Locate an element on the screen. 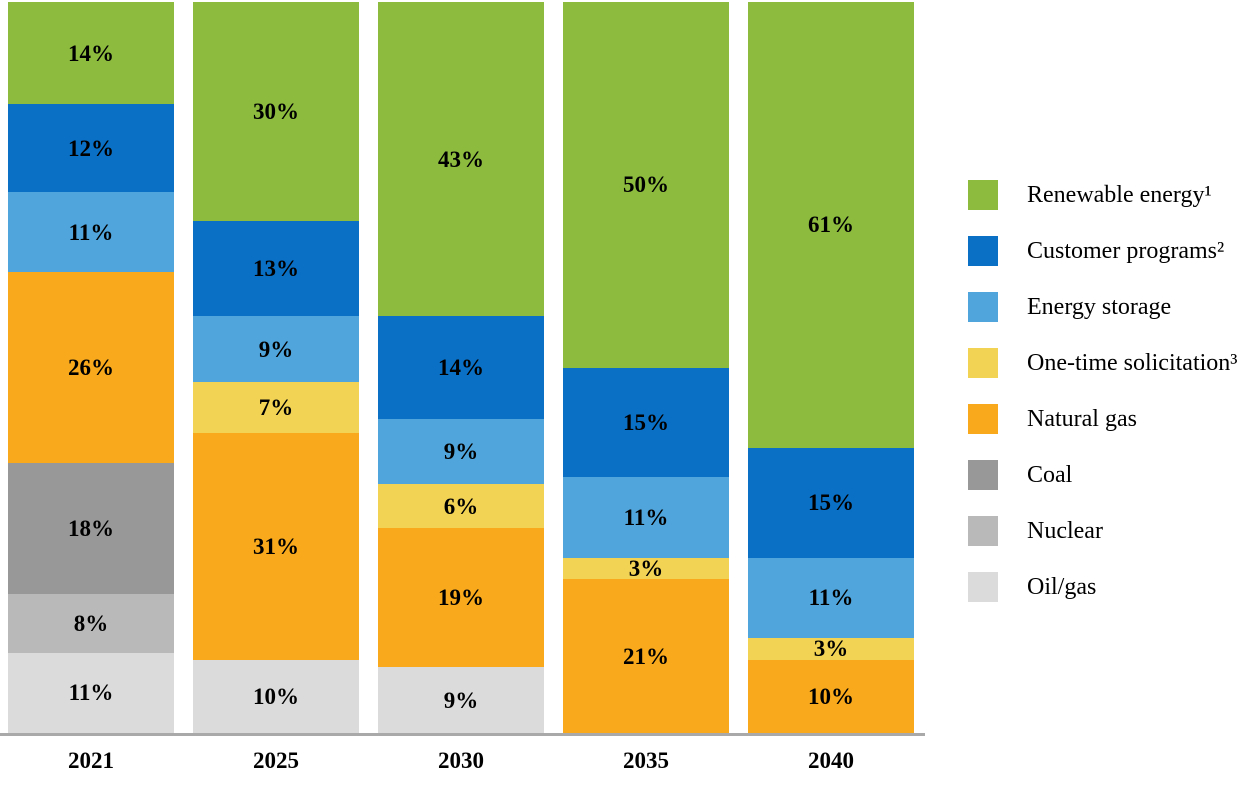 The image size is (1256, 804). legend-swatch-renewable-energy is located at coordinates (983, 195).